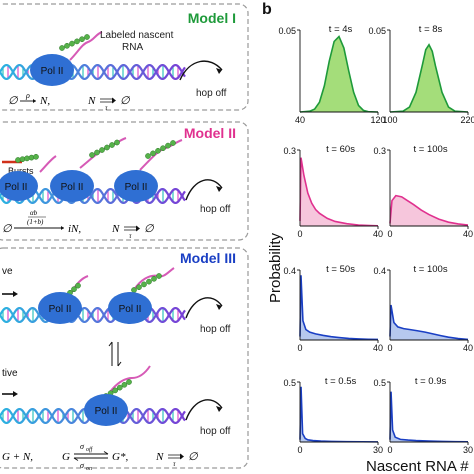 This screenshot has height=474, width=474. What do you see at coordinates (100, 457) in the screenshot?
I see `model-3-equation: G + N, G σ off σ on G*, N τ ∅` at bounding box center [100, 457].